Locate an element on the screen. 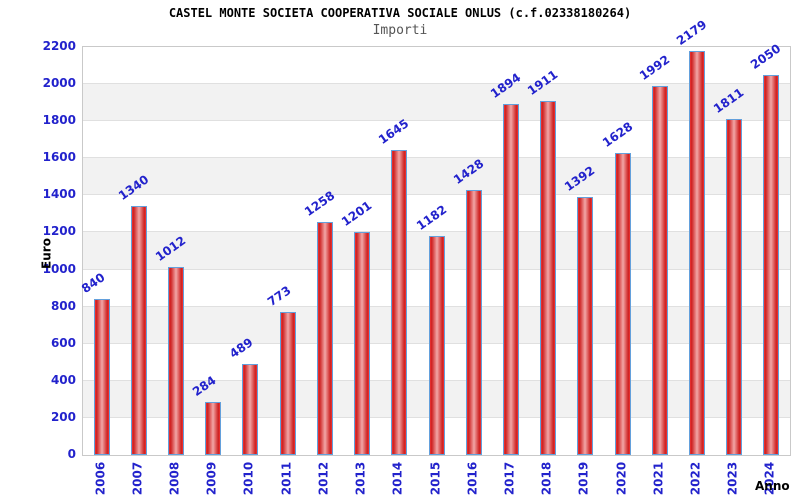 This screenshot has width=800, height=500. y-tick-label: 1800 is located at coordinates (59, 120).